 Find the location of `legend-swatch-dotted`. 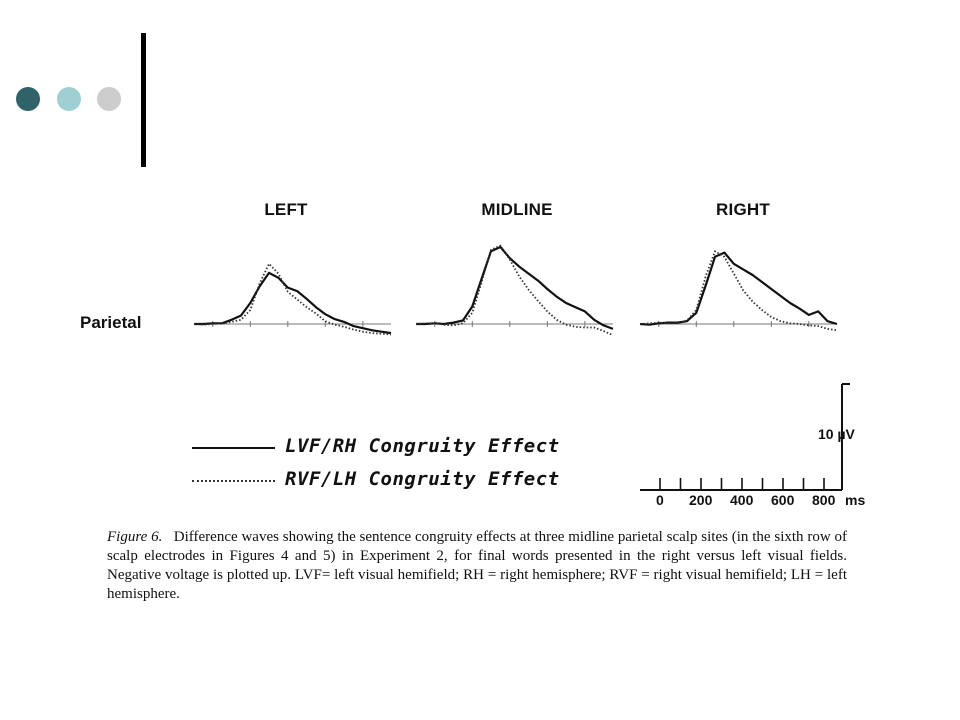

legend-swatch-dotted is located at coordinates (233, 481).